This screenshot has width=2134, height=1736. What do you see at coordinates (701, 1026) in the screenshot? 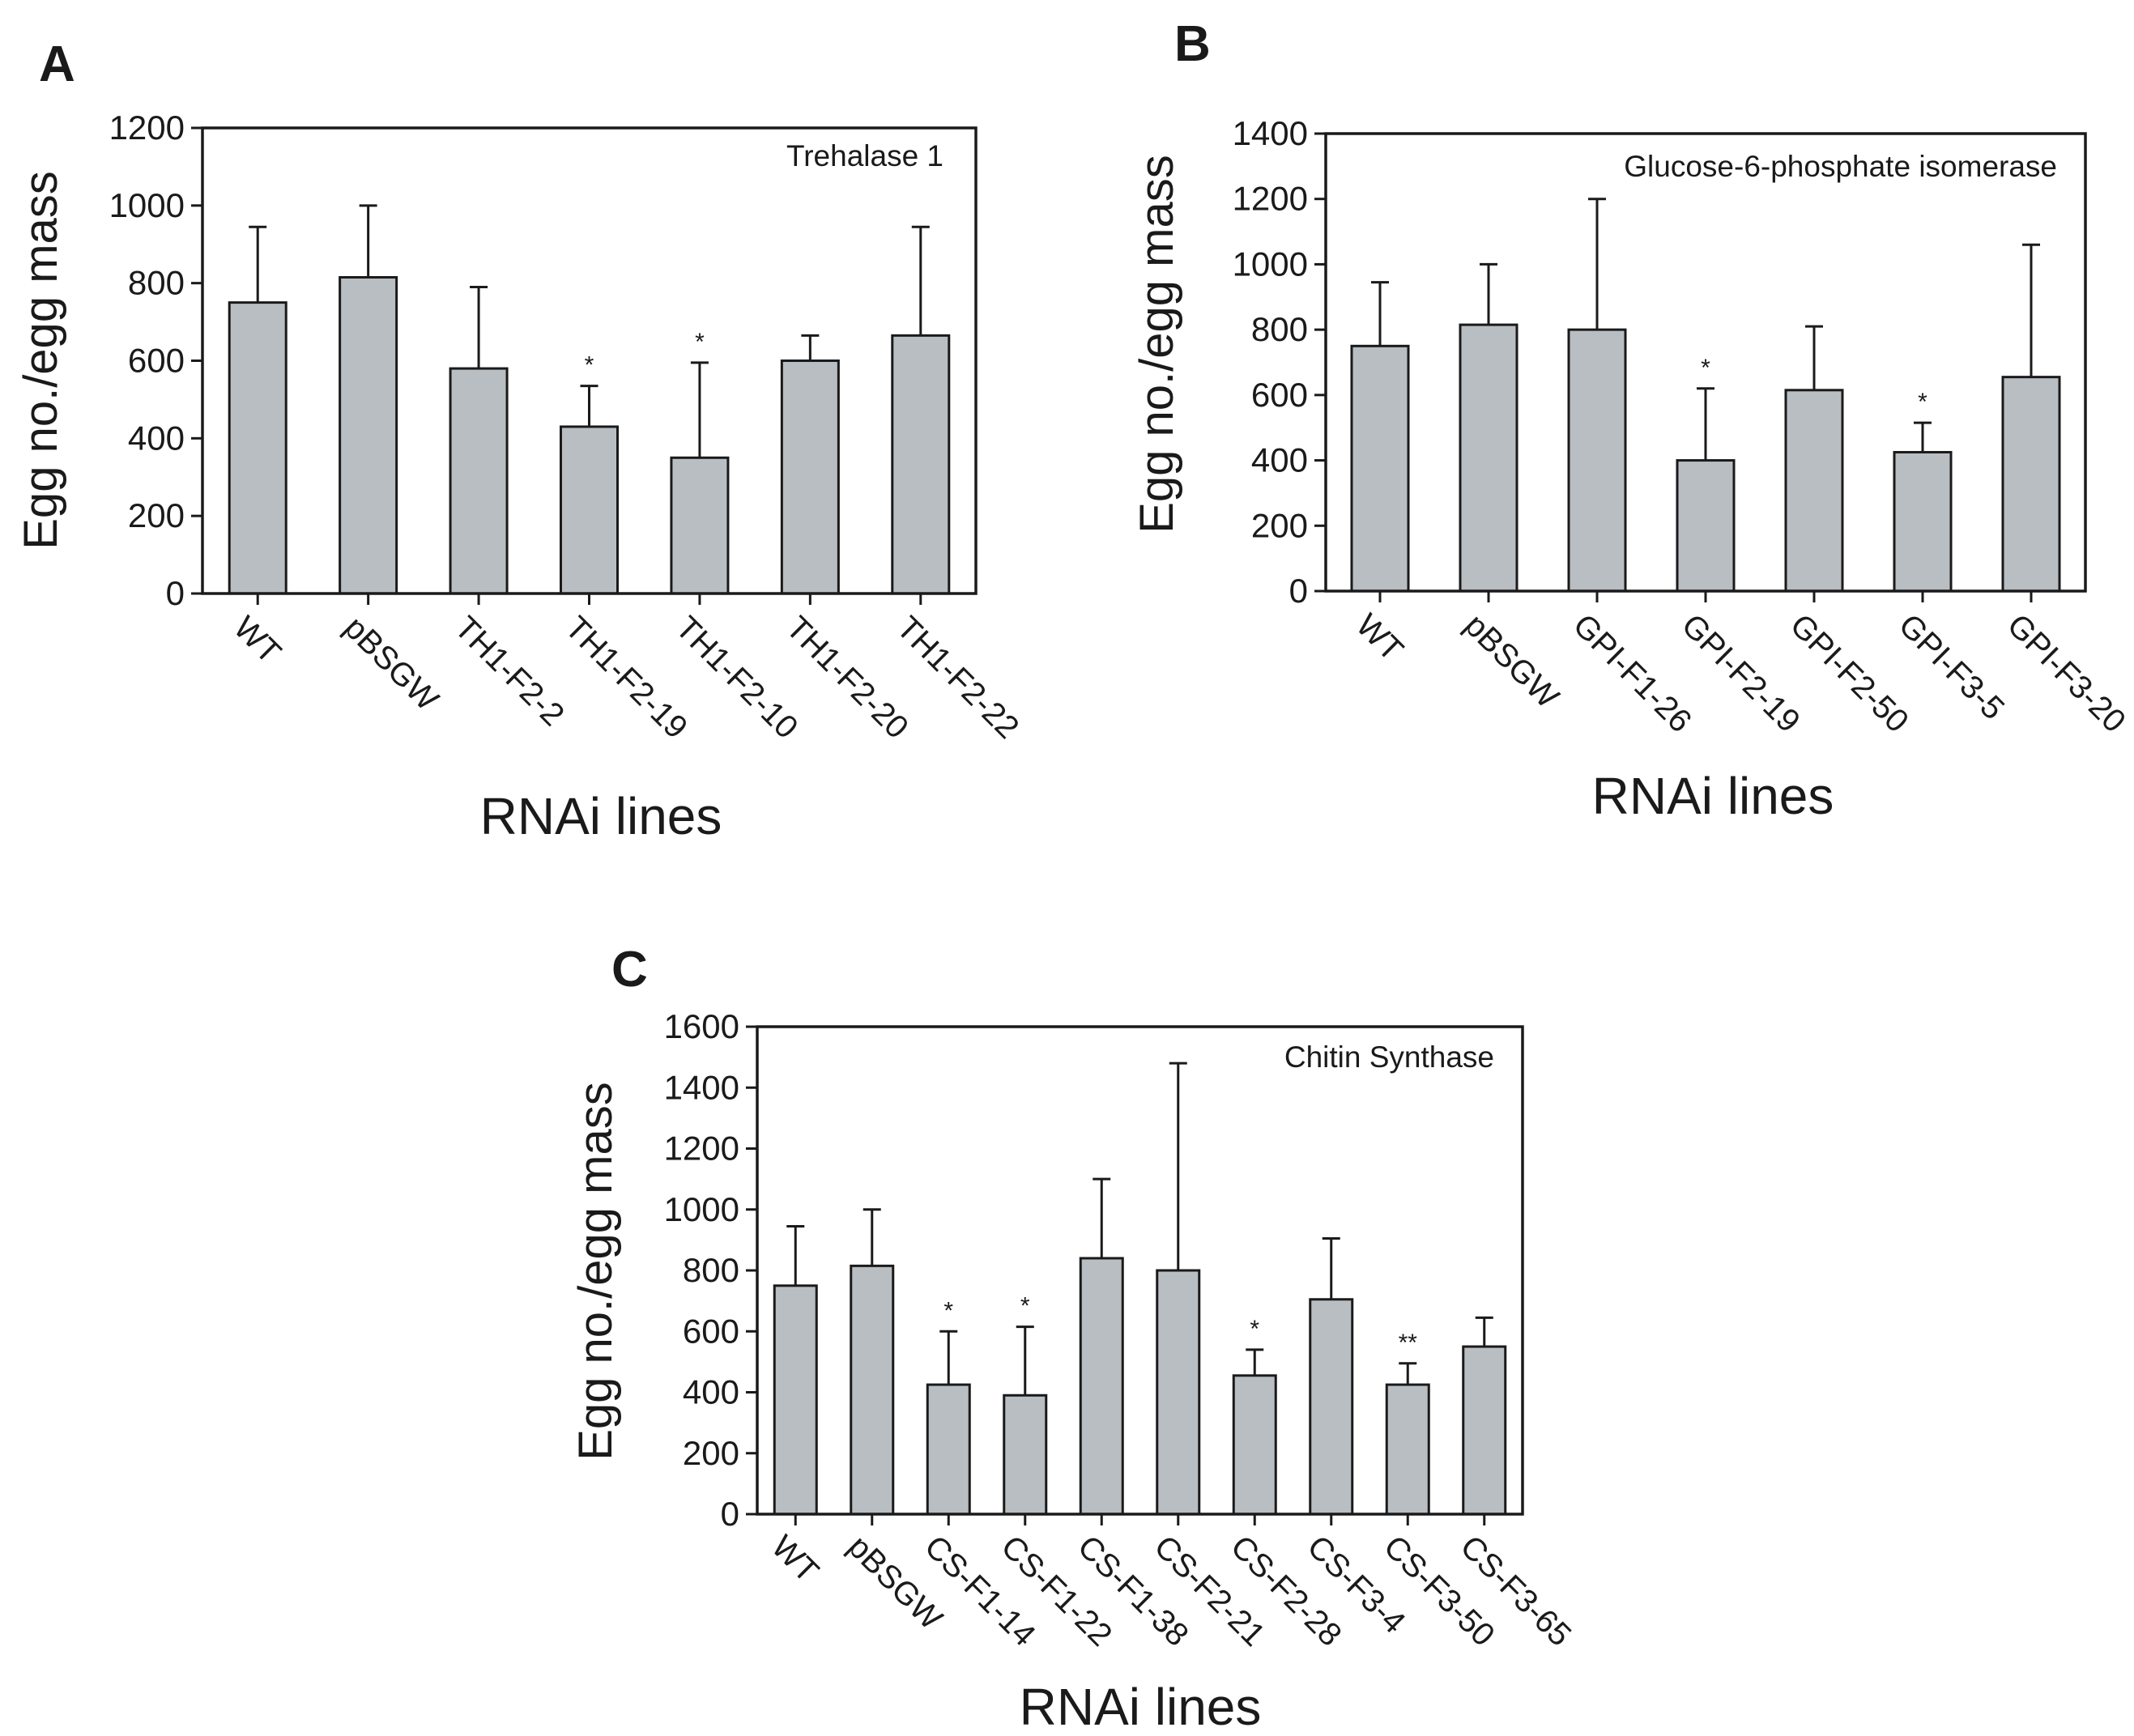
I see `y-tick-label: 1600` at bounding box center [701, 1026].